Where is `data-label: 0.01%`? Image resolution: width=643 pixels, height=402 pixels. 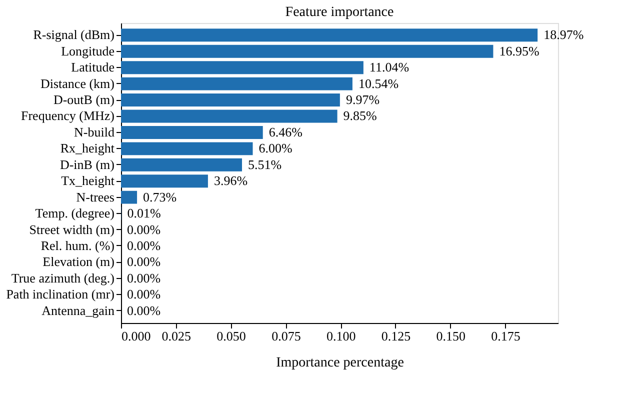
data-label: 0.01% is located at coordinates (144, 213).